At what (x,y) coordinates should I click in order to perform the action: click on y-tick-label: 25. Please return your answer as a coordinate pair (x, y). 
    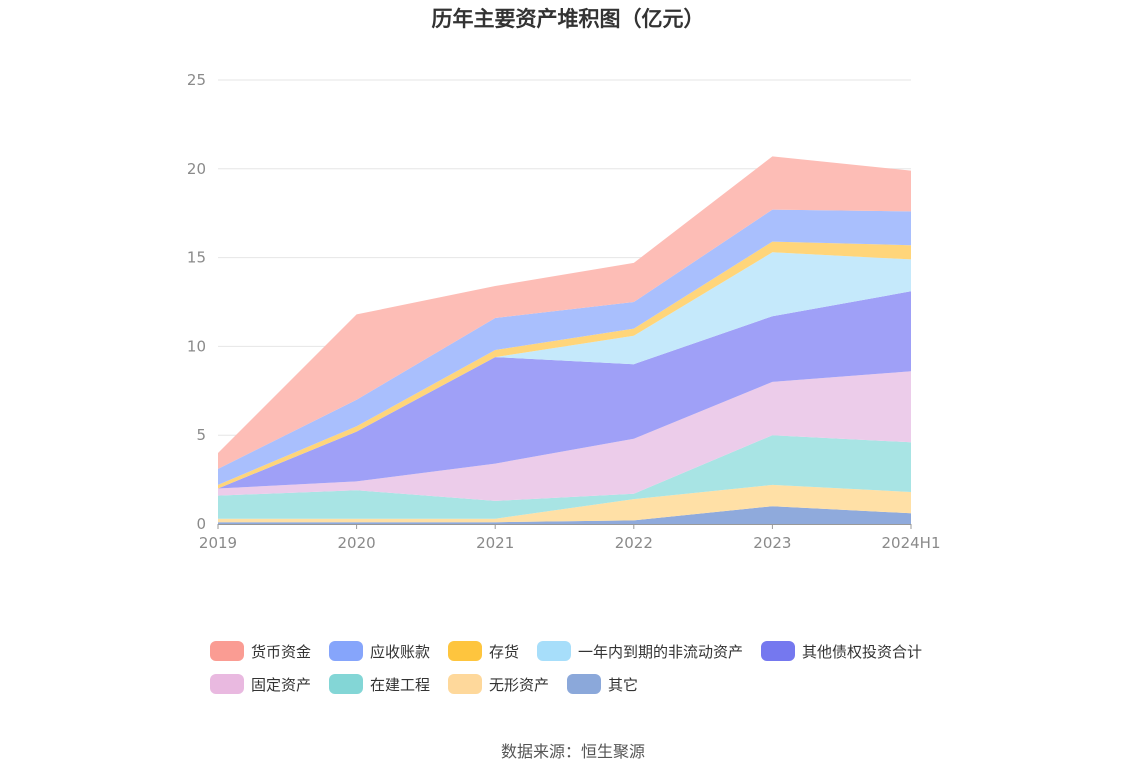
    Looking at the image, I should click on (196, 80).